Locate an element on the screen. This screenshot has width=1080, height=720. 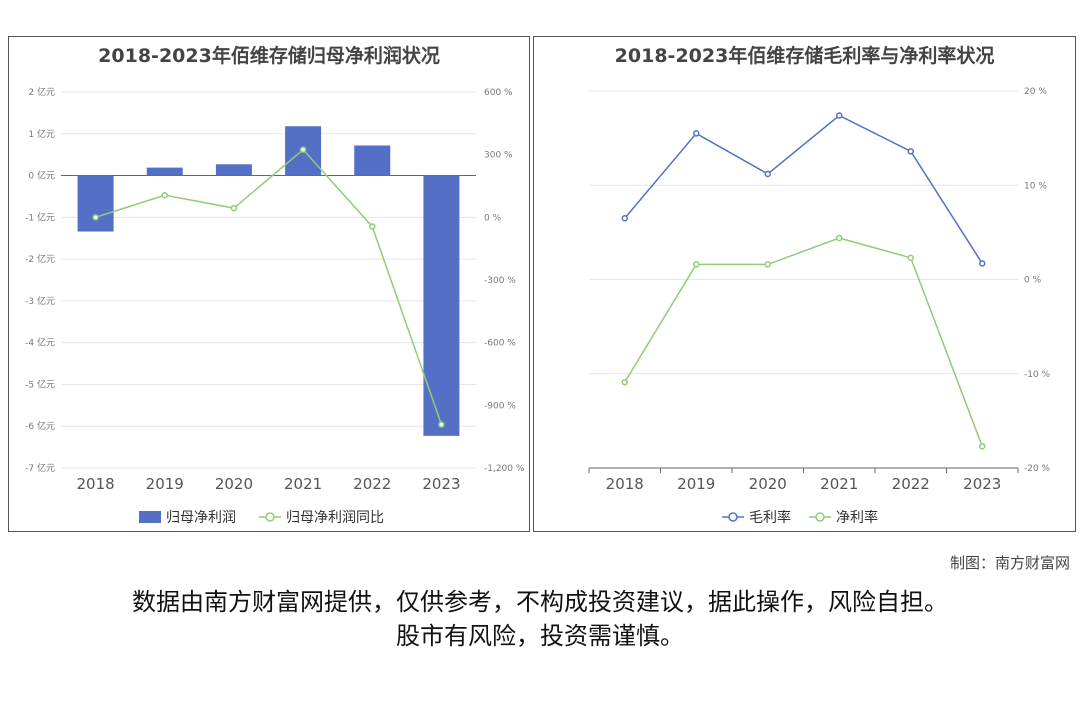
y-right-tick-label: -20 % is located at coordinates (1037, 469).